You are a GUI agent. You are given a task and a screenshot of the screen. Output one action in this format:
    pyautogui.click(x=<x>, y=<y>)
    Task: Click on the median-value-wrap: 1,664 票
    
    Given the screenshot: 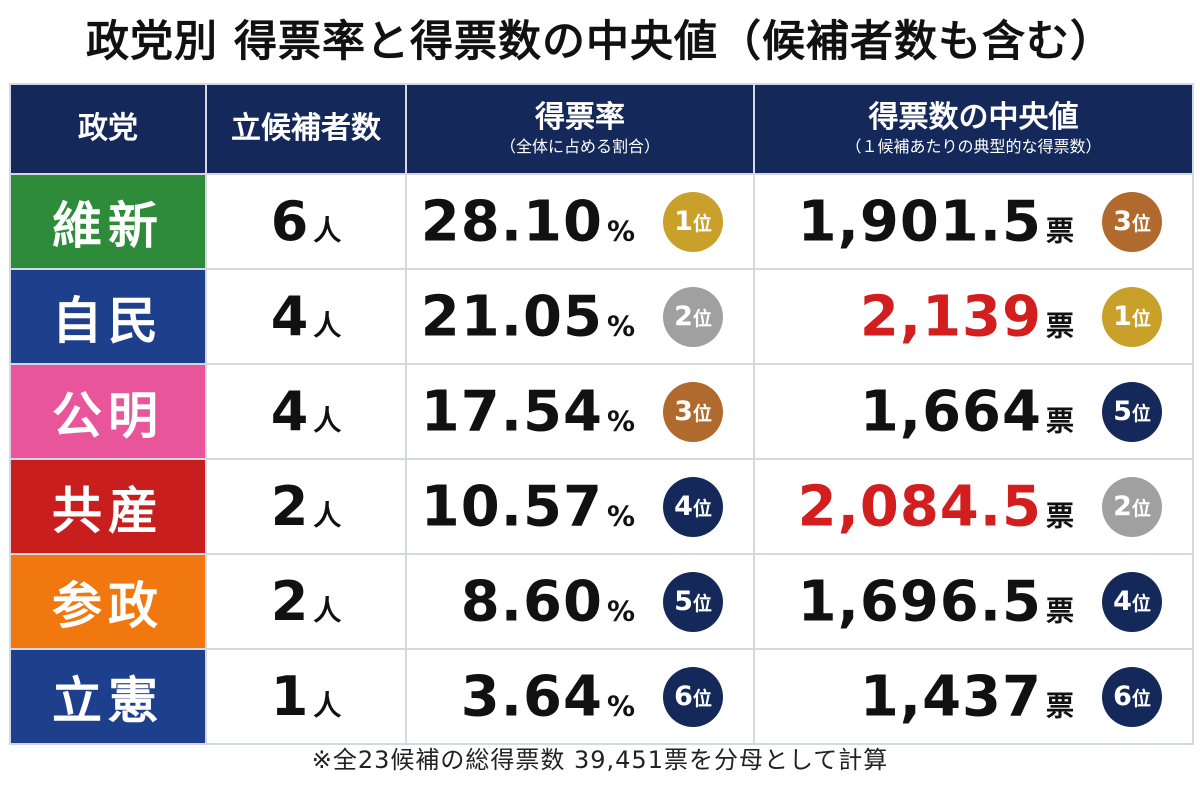 What is the action you would take?
    pyautogui.click(x=967, y=411)
    